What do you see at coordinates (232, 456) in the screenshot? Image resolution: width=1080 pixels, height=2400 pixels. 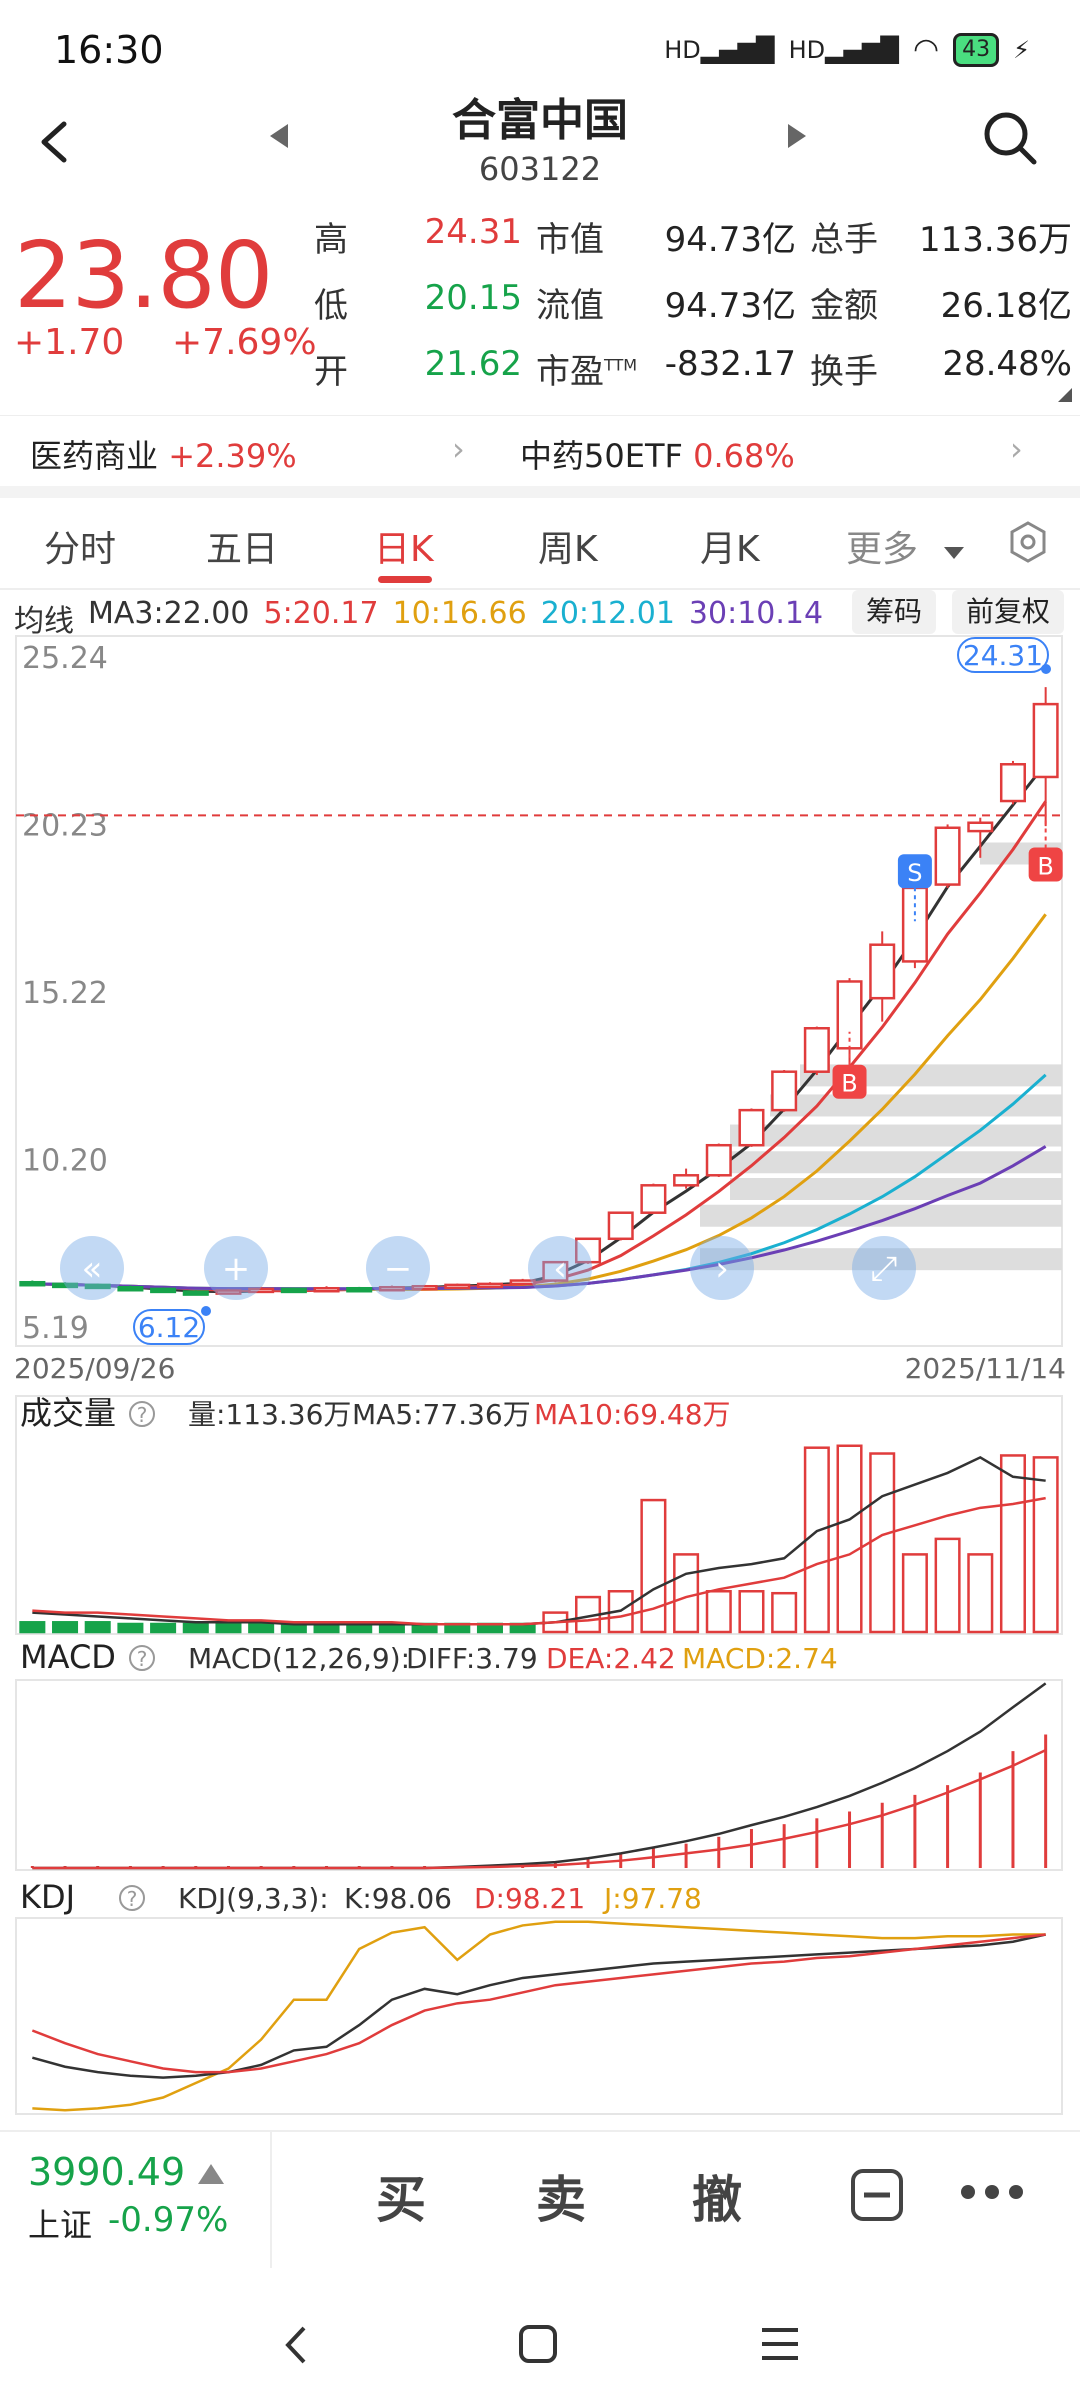 I see `industry-pct: +2.39%` at bounding box center [232, 456].